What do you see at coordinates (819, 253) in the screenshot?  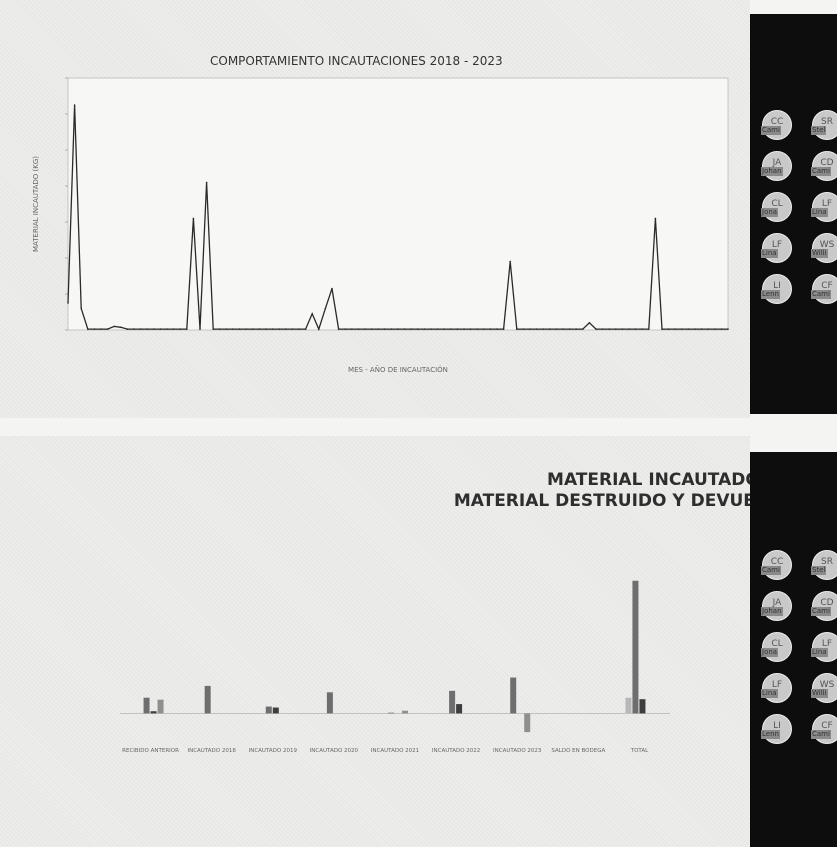 I see `avatar-name: Willi` at bounding box center [819, 253].